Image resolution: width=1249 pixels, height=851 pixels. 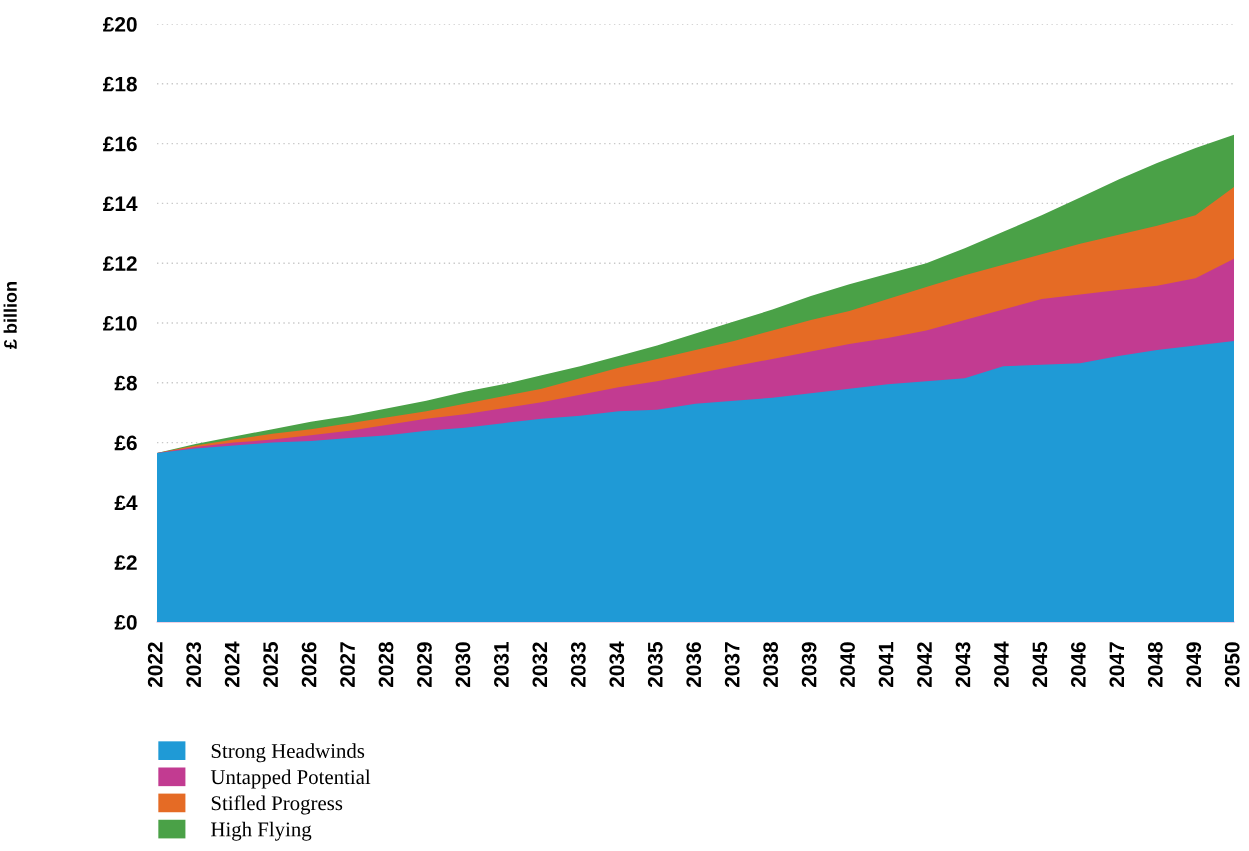 What do you see at coordinates (309, 665) in the screenshot?
I see `x-tick-label: 2026` at bounding box center [309, 665].